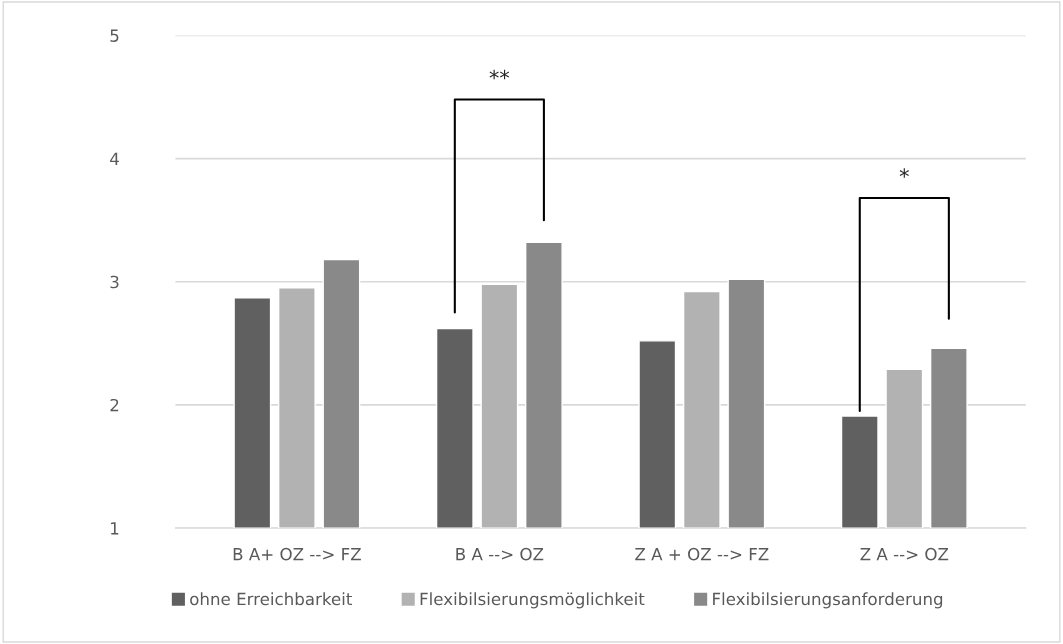 The height and width of the screenshot is (644, 1063). What do you see at coordinates (114, 282) in the screenshot?
I see `y-tick-label: 3` at bounding box center [114, 282].